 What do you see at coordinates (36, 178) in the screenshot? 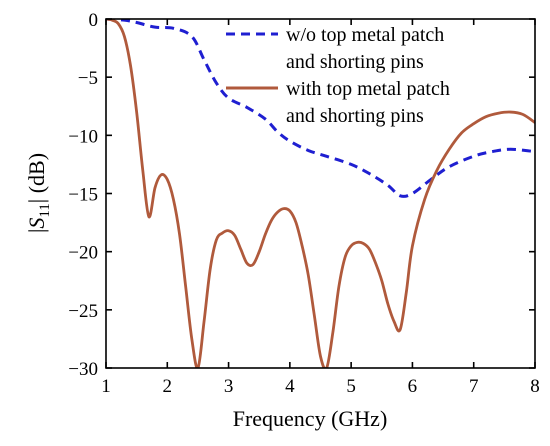
I see `y-axis-label-suffix: | (dB)` at bounding box center [36, 178].